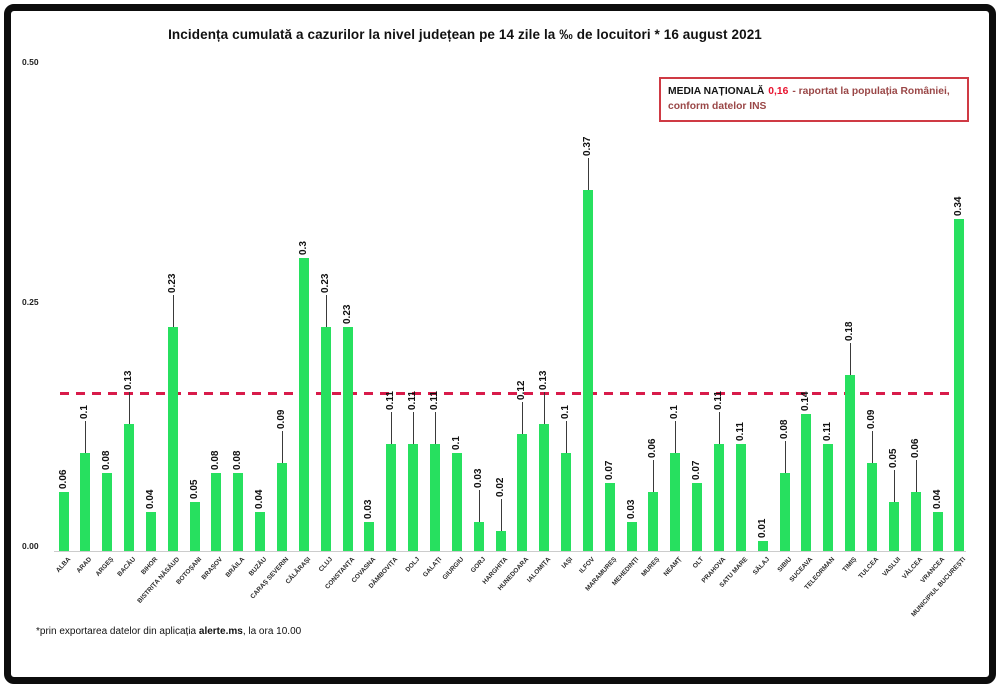 This screenshot has height=688, width=1000. I want to click on bar-sibiu, so click(784, 512).